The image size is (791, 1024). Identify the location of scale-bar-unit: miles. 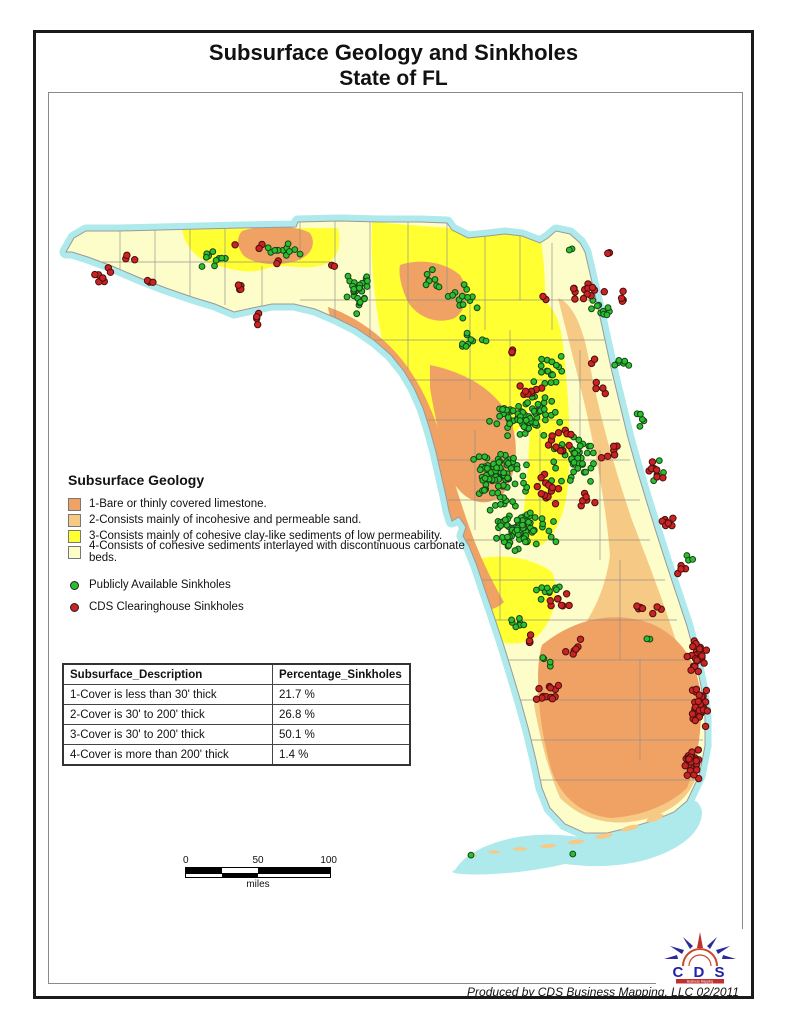
(258, 884).